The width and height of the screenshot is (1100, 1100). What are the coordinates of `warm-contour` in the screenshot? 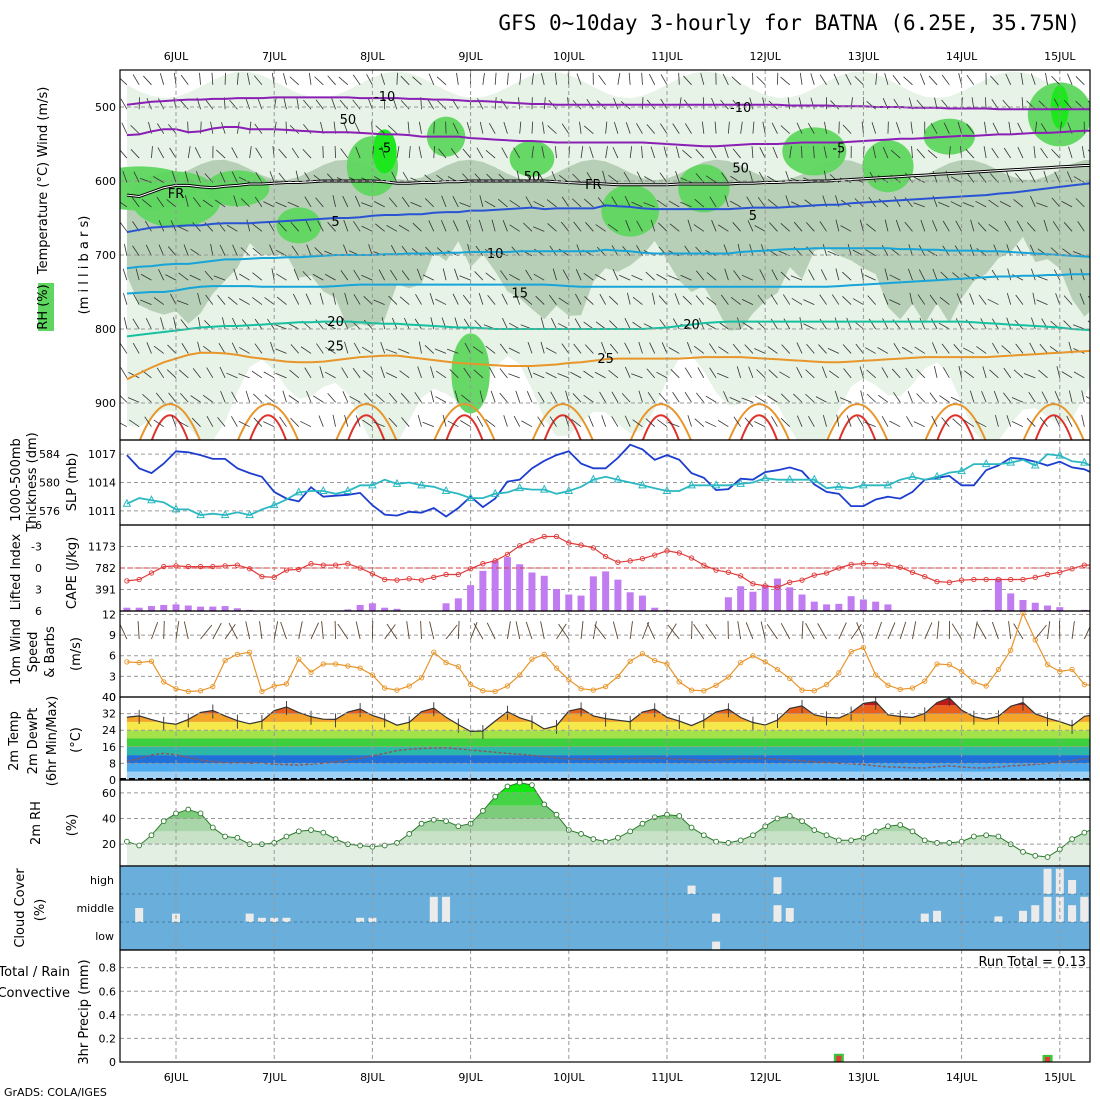 It's located at (562, 427).